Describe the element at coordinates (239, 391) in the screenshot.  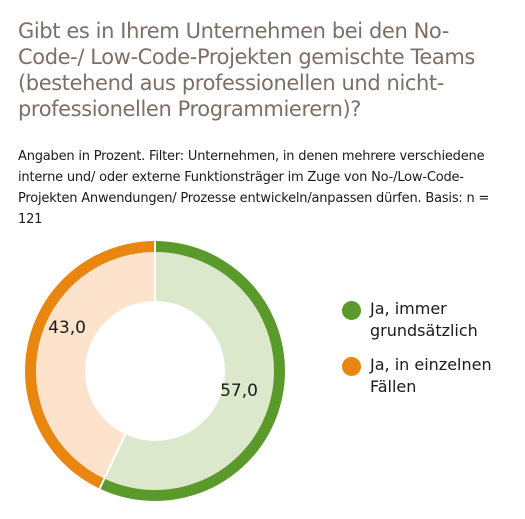
I see `data-label-ja-immer: 57,0` at that location.